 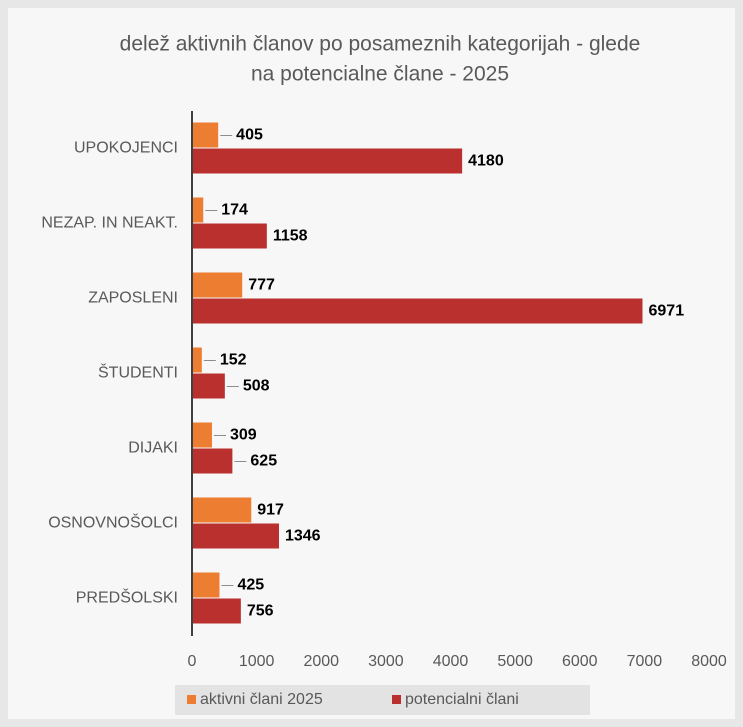 I want to click on x-tick-label: 2000, so click(x=321, y=661).